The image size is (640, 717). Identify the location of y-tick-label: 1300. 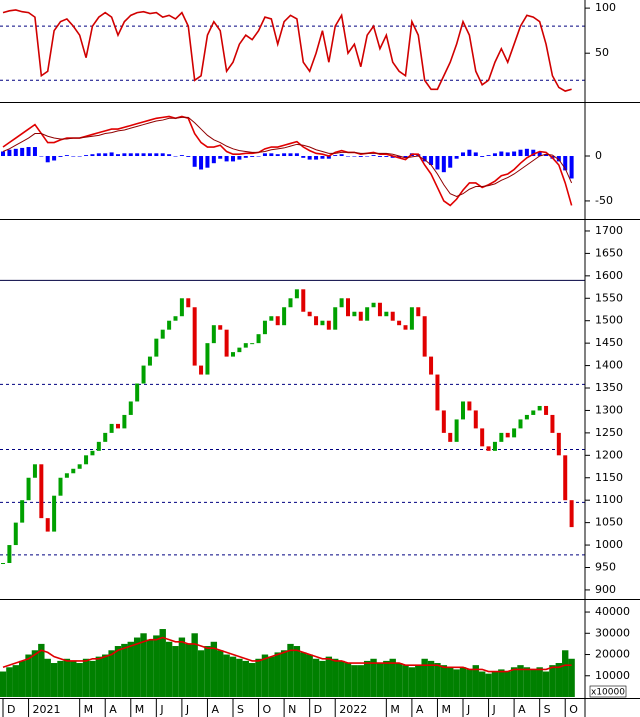
(609, 409).